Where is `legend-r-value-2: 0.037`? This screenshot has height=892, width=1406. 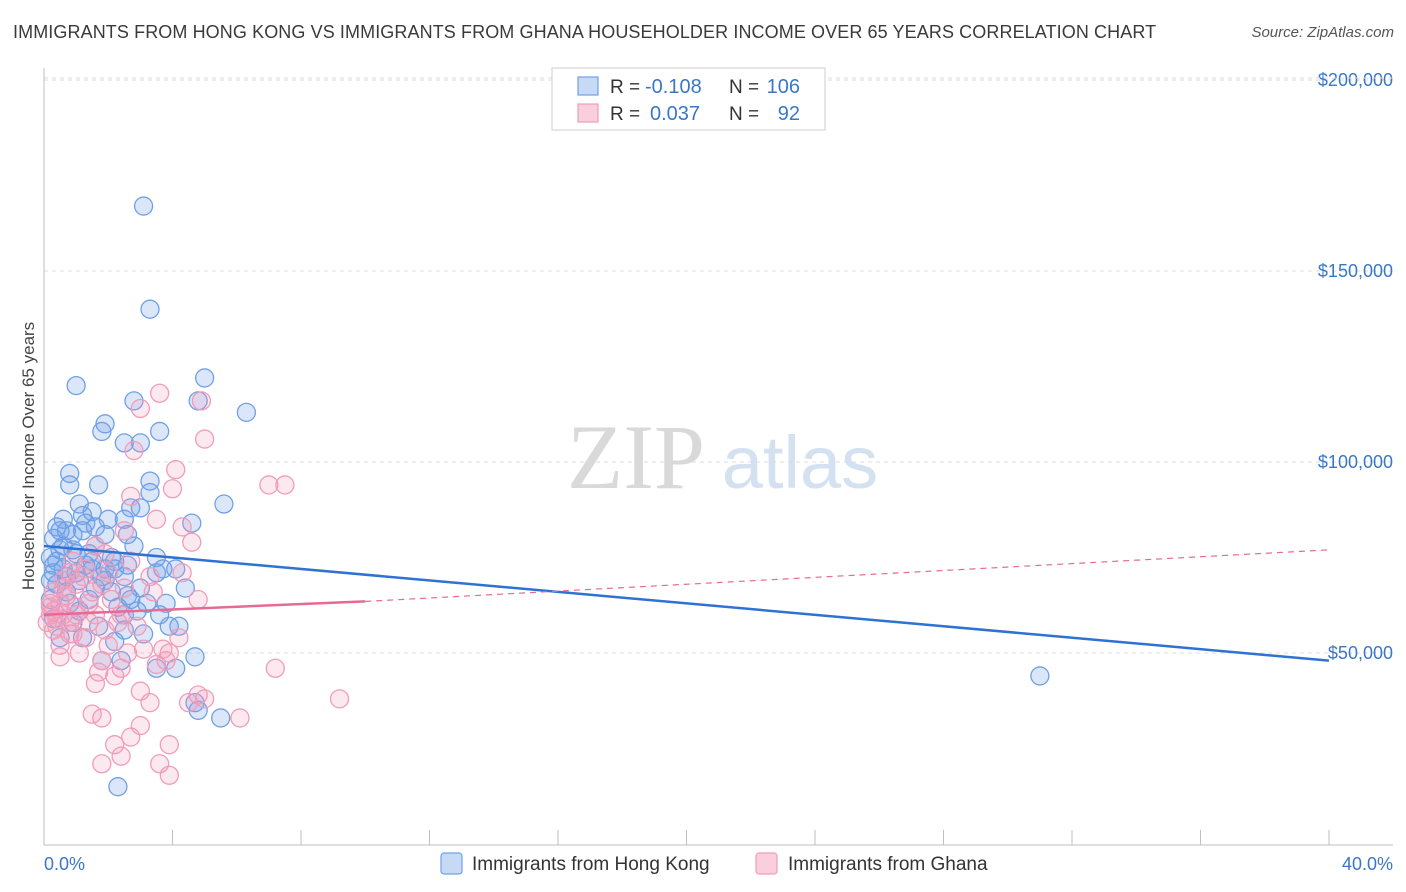 legend-r-value-2: 0.037 is located at coordinates (675, 114).